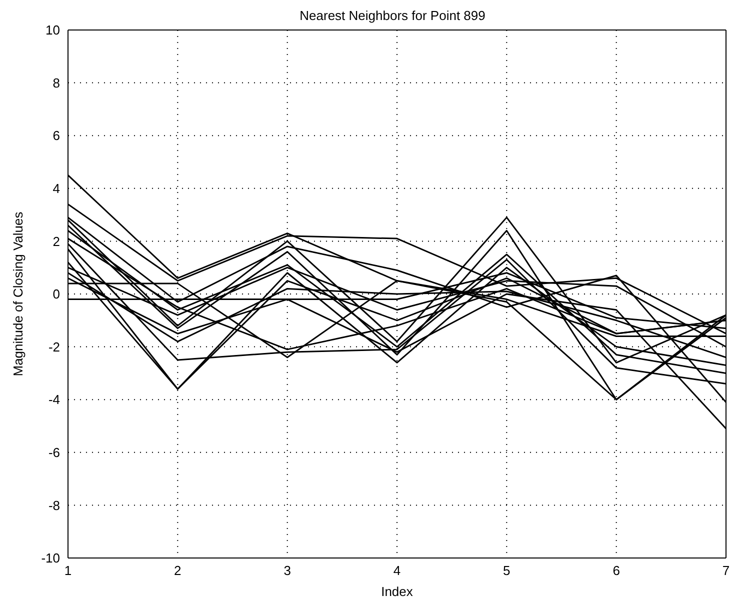 The width and height of the screenshot is (745, 607). Describe the element at coordinates (392, 15) in the screenshot. I see `chart-title: Nearest Neighbors for Point 899` at that location.